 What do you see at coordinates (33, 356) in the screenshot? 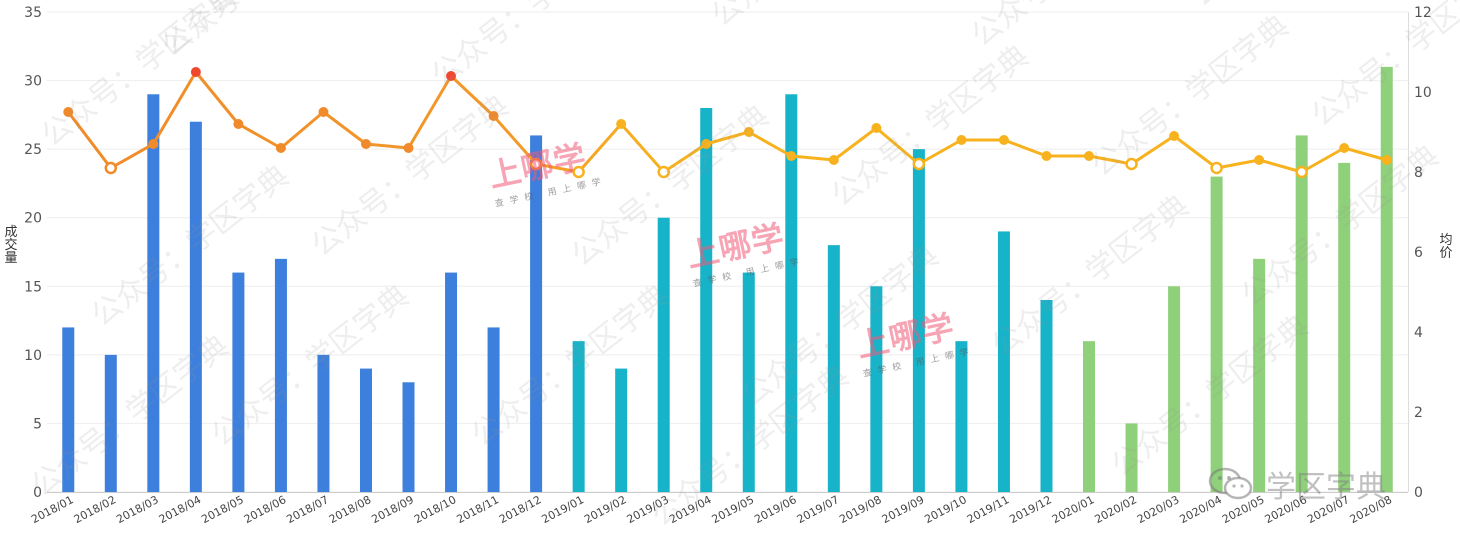
I see `left-tick-label: 10` at bounding box center [33, 356].